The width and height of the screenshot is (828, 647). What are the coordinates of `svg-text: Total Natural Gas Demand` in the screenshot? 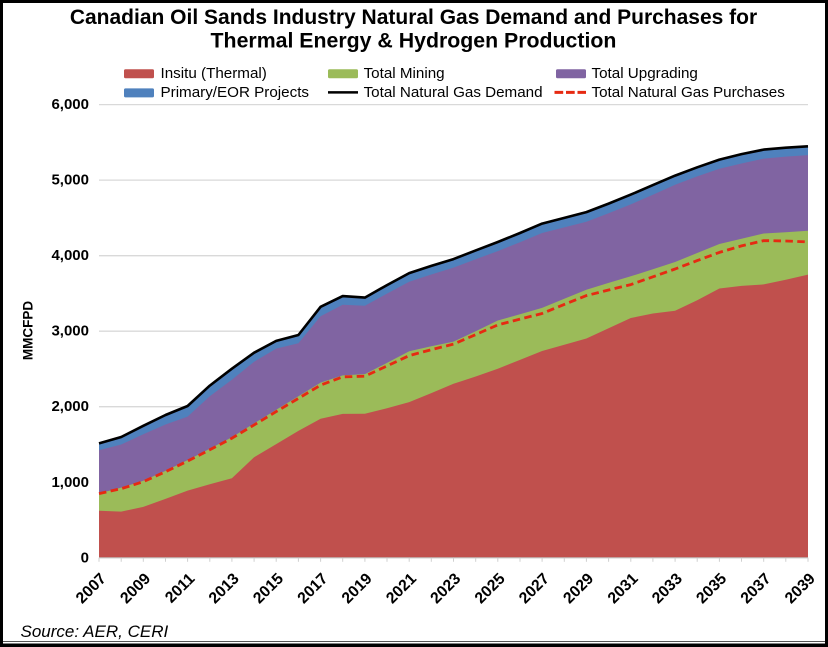 It's located at (453, 92).